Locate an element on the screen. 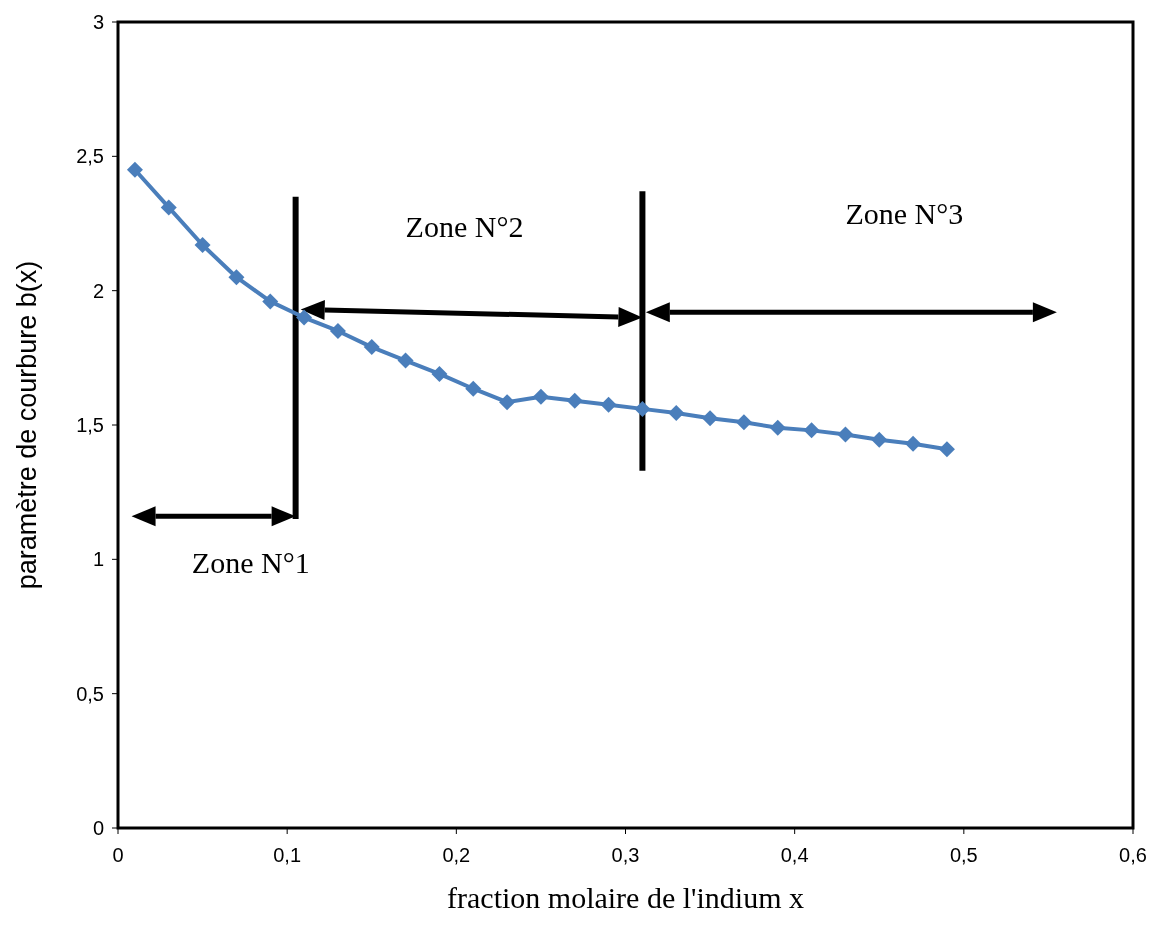  y-tick-label: 3 is located at coordinates (98, 22).